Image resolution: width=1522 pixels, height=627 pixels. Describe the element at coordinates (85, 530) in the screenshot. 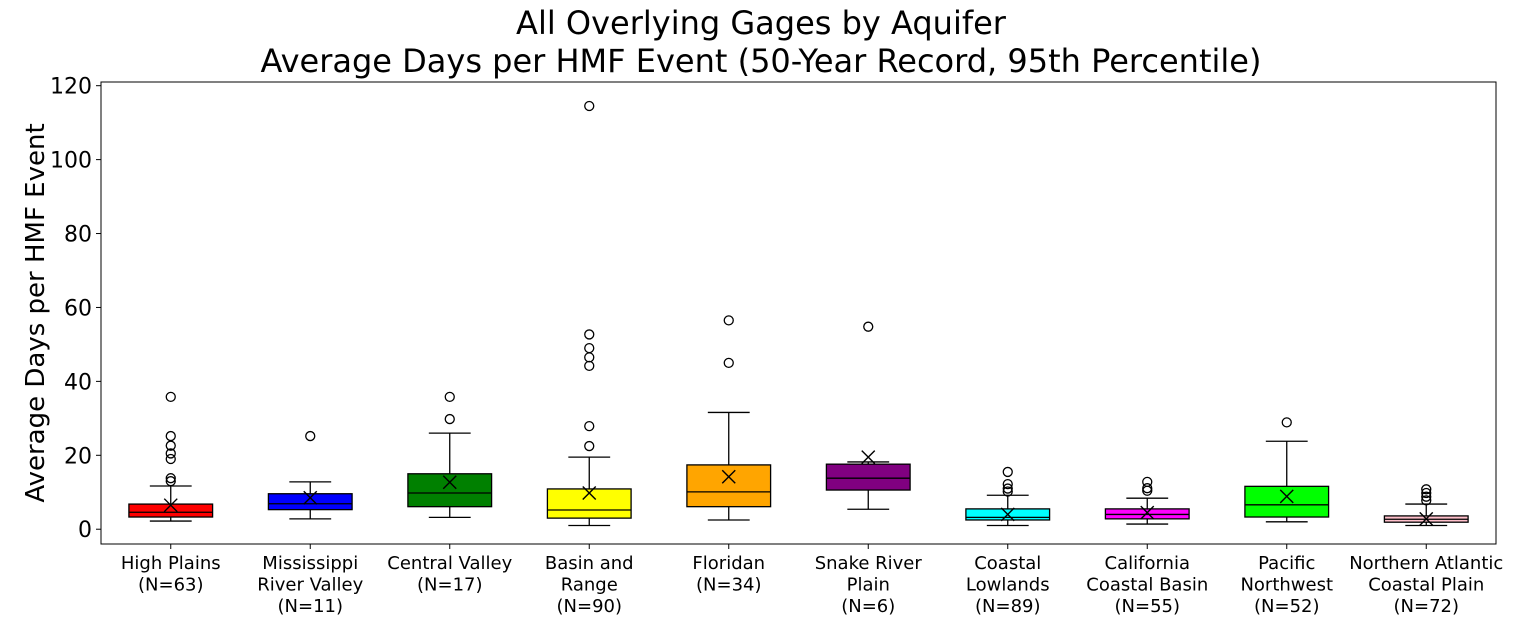

I see `y-tick-label: 0` at that location.